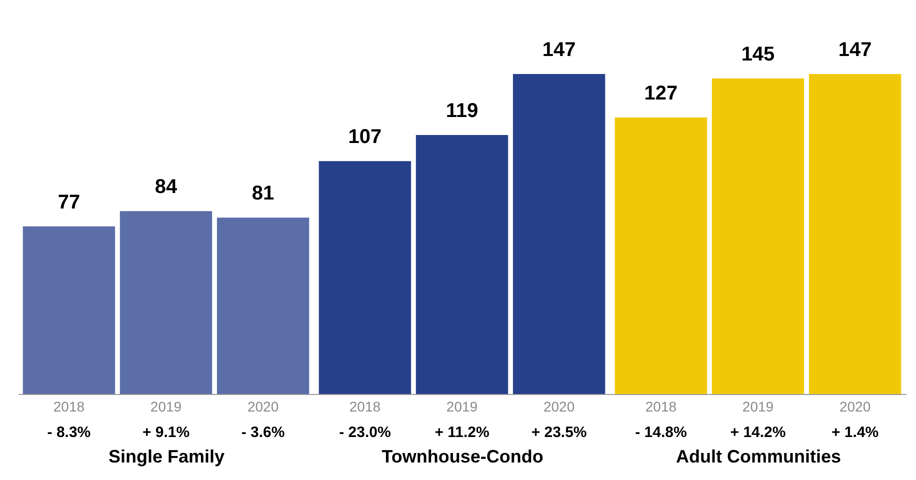  What do you see at coordinates (365, 137) in the screenshot?
I see `data-label: 107` at bounding box center [365, 137].